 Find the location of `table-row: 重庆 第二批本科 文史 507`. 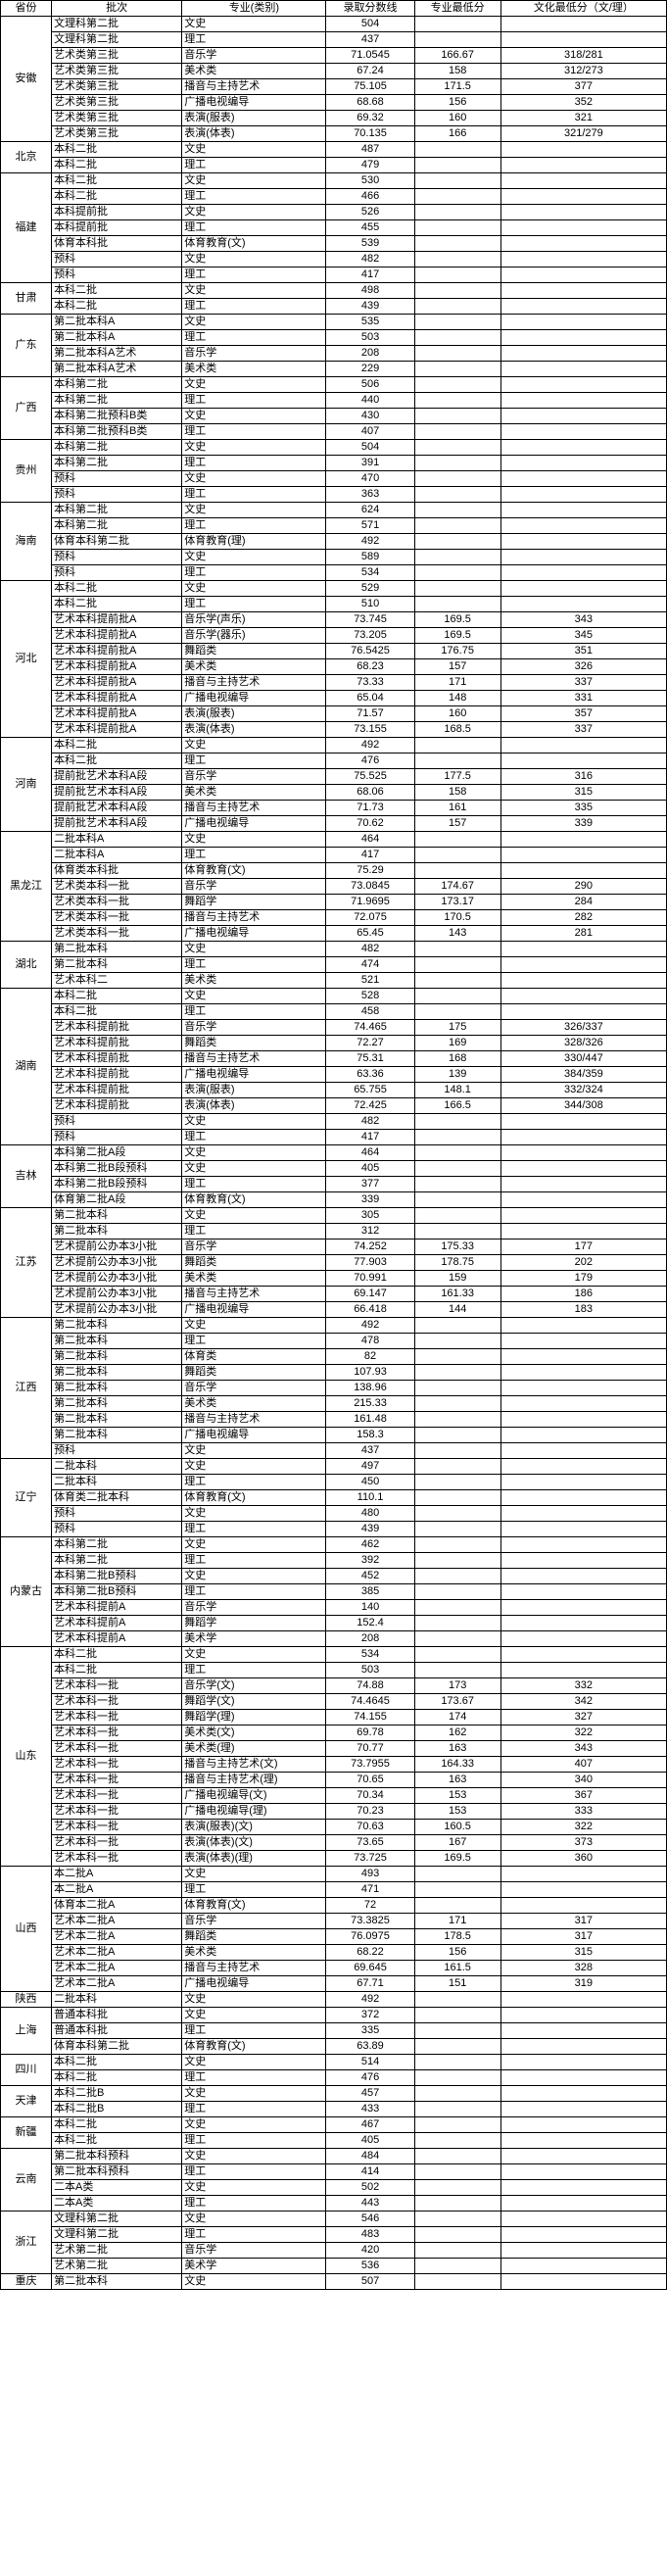

table-row: 重庆 第二批本科 文史 507 is located at coordinates (333, 2281).